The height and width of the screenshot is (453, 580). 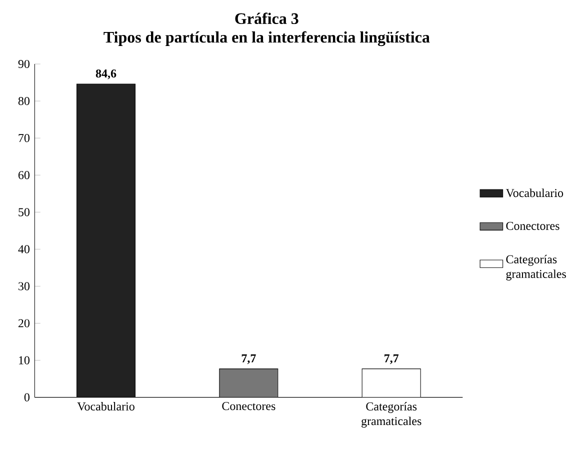 I want to click on x-tick-label: Conectores, so click(x=249, y=406).